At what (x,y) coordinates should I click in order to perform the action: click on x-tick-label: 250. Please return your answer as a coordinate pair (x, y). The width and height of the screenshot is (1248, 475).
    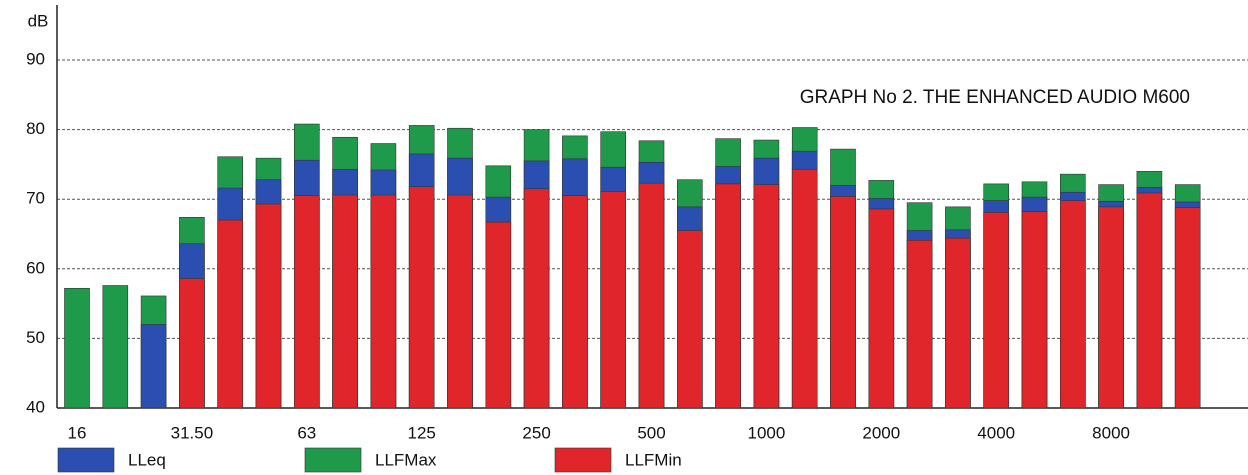
    Looking at the image, I should click on (536, 432).